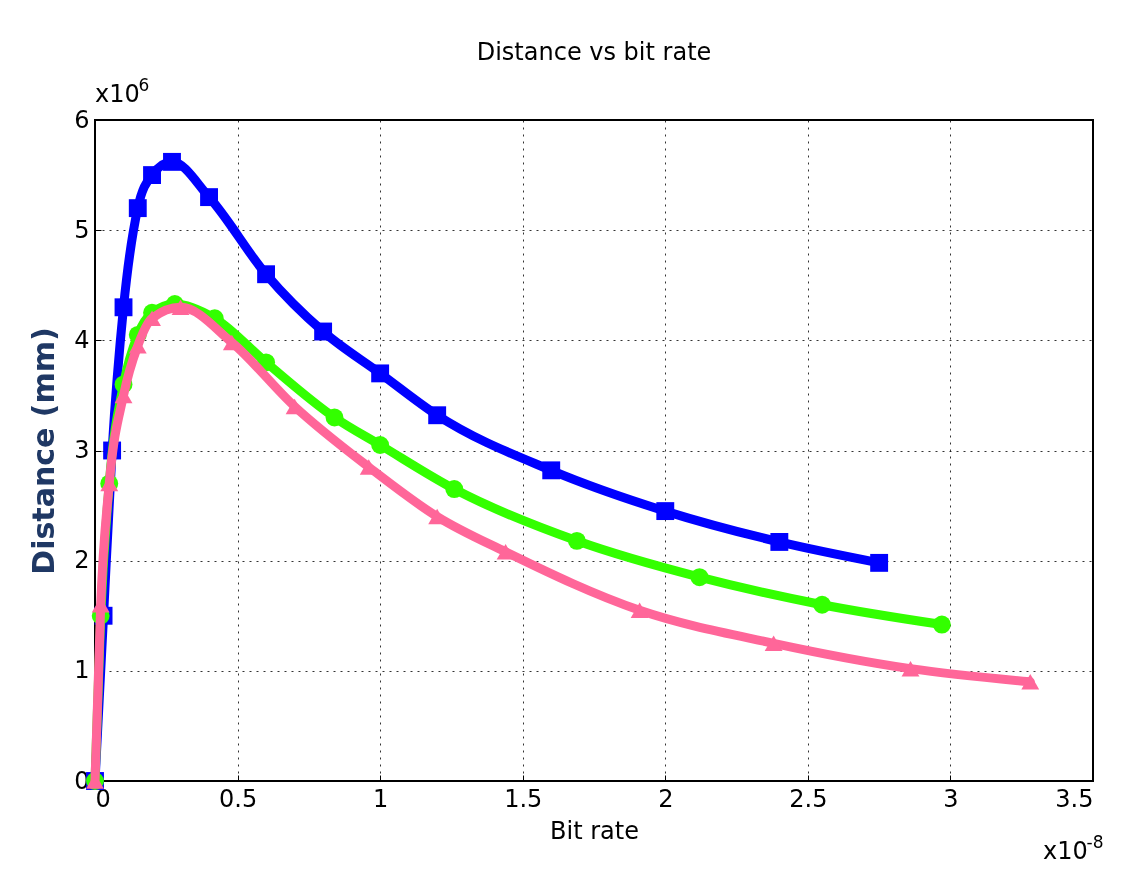  I want to click on x-axis-title: Bit rate, so click(594, 830).